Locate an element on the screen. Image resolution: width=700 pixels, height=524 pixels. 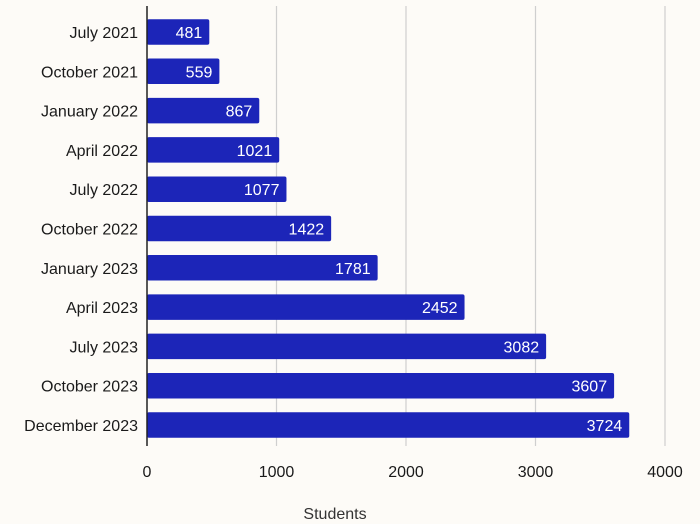
category-label: October 2023 is located at coordinates (89, 387).